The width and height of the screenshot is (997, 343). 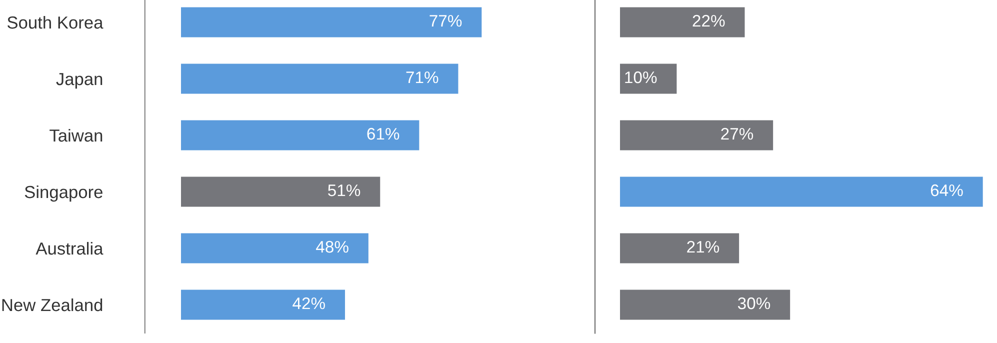 I want to click on data-label: 42%, so click(x=308, y=303).